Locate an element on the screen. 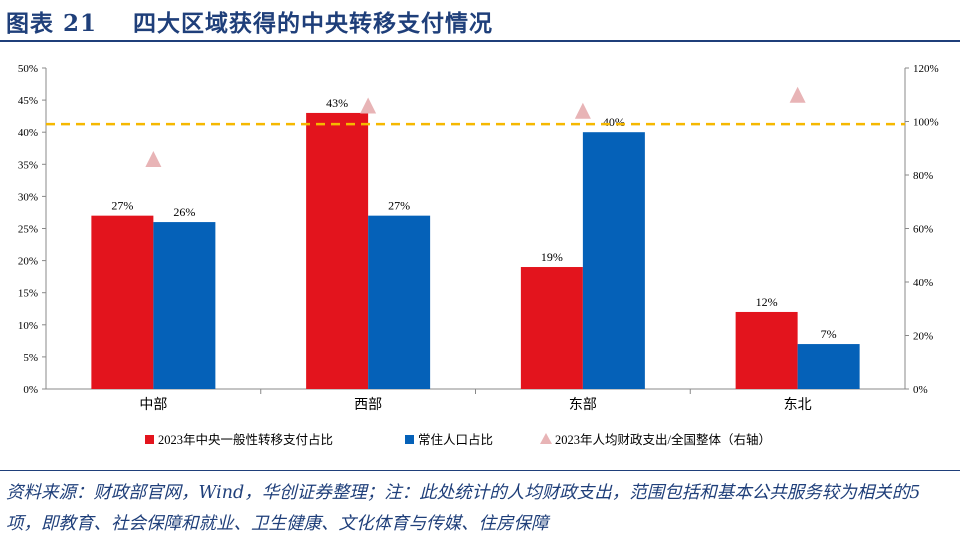 Image resolution: width=960 pixels, height=556 pixels. right-tick-label: 40% is located at coordinates (923, 283).